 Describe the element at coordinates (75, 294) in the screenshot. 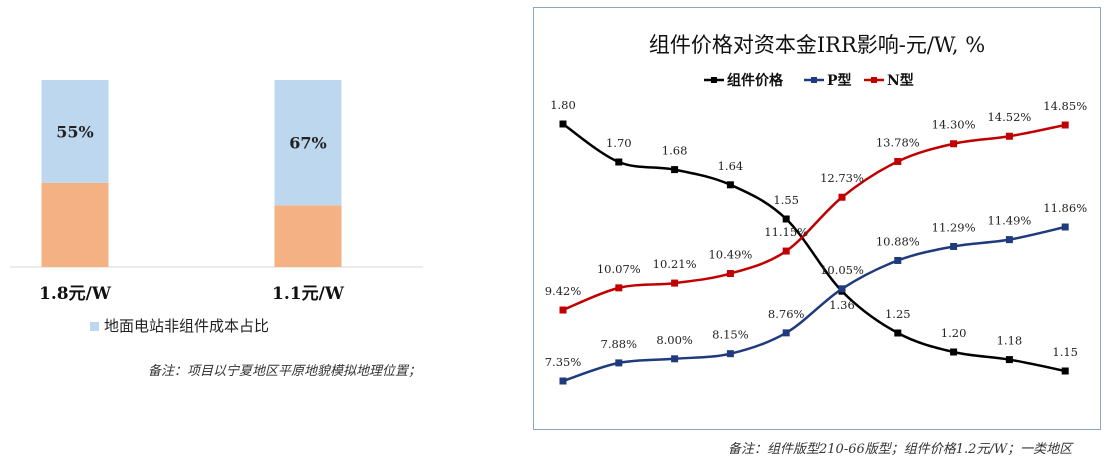

I see `category-label: 1.8元/W` at that location.